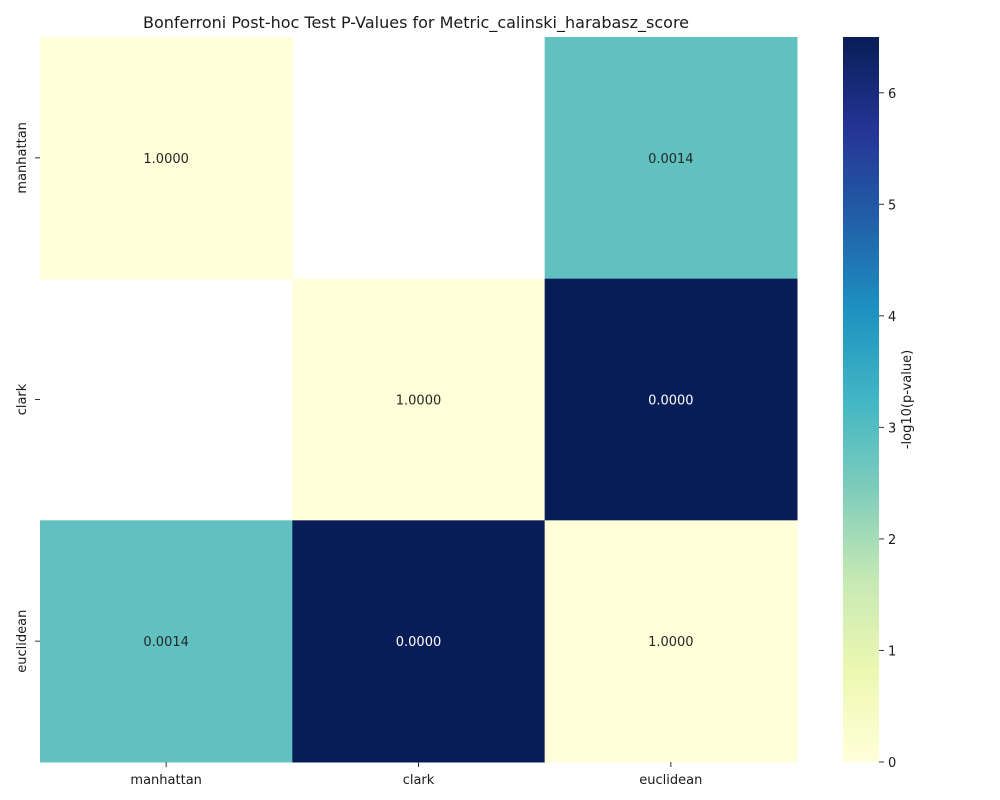 Image resolution: width=1000 pixels, height=800 pixels. I want to click on colorbar-tick-label: 6, so click(892, 94).